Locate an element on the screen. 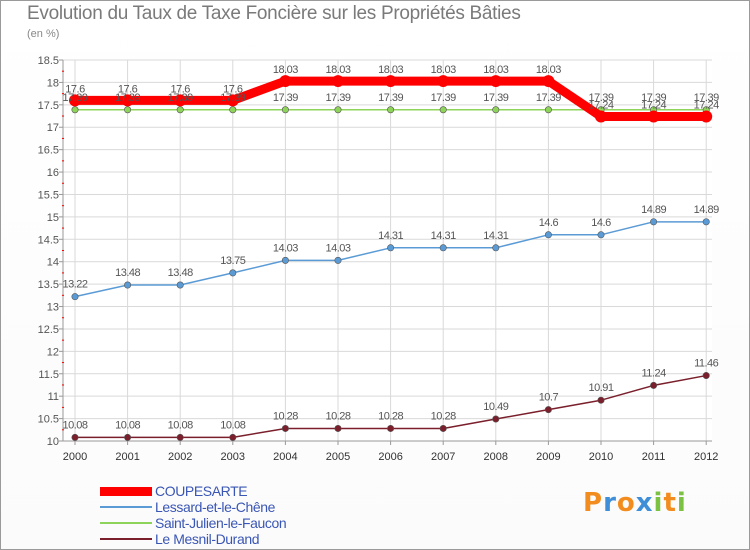  data-label: 13.22 is located at coordinates (74, 285).